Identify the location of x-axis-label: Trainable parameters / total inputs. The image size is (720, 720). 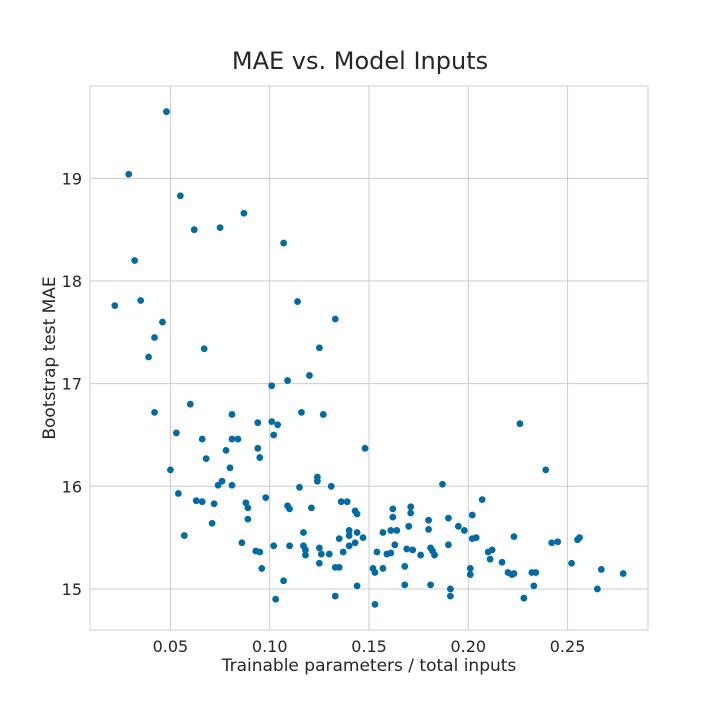
(369, 666).